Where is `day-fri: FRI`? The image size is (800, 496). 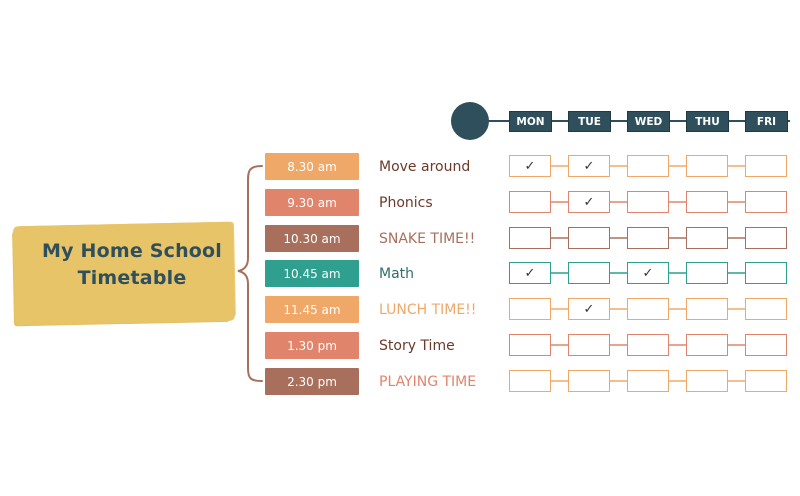 day-fri: FRI is located at coordinates (766, 121).